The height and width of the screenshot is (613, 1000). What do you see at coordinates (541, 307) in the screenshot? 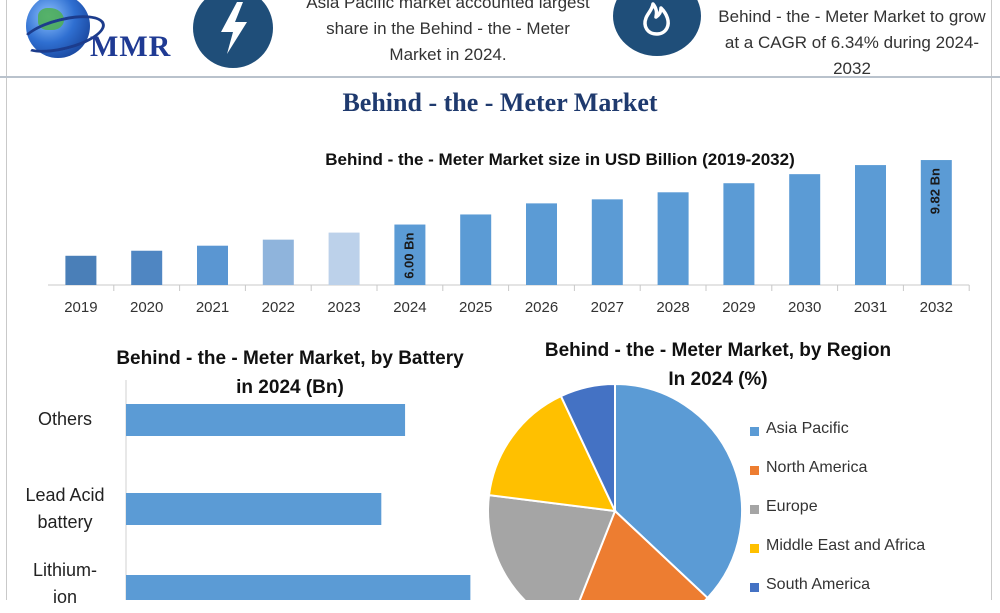
I see `x-tick-label: 2026` at bounding box center [541, 307].